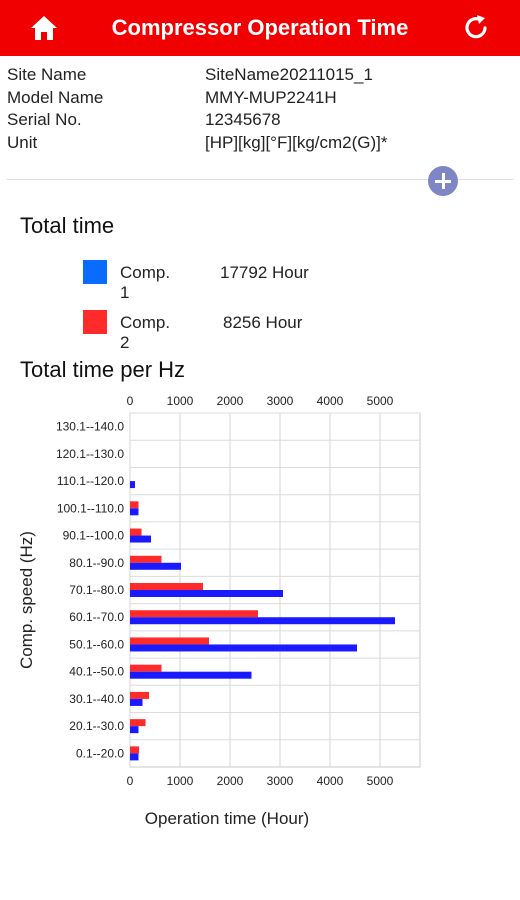 This screenshot has width=520, height=900. Describe the element at coordinates (230, 781) in the screenshot. I see `x-tick-label-bottom: 2000` at that location.